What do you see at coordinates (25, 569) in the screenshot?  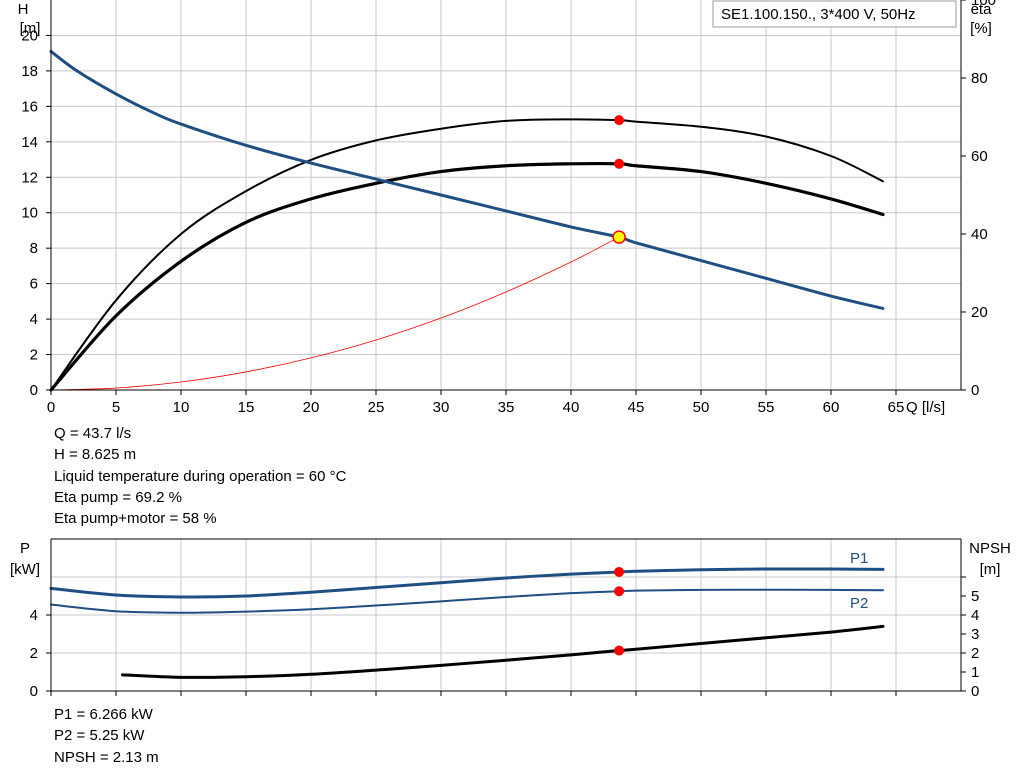 I see `power-axis-unit: [kW]` at bounding box center [25, 569].